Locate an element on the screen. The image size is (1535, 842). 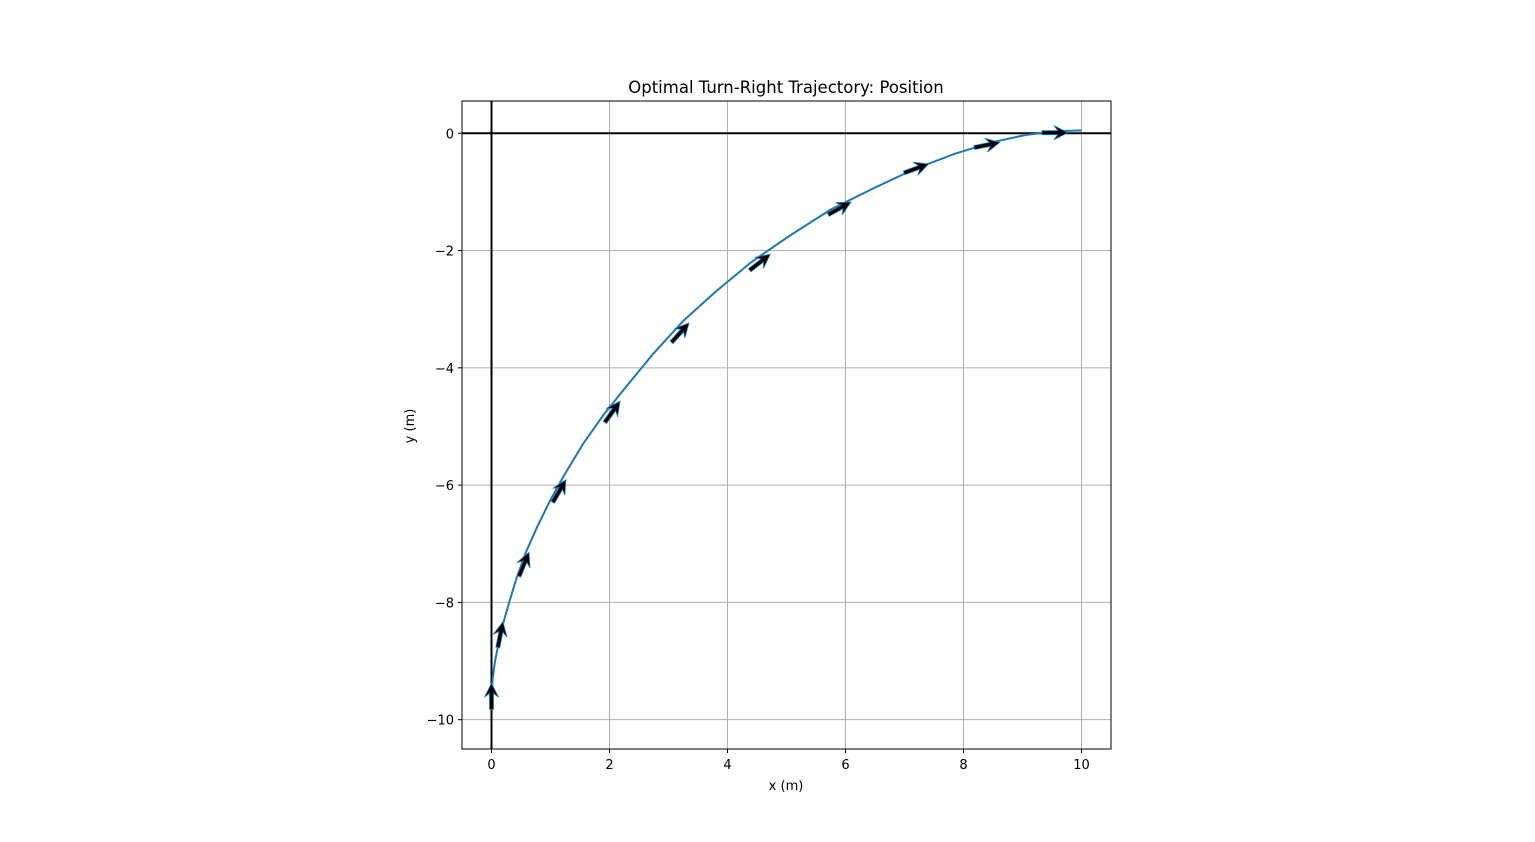
x-tick-label: 6 is located at coordinates (845, 765).